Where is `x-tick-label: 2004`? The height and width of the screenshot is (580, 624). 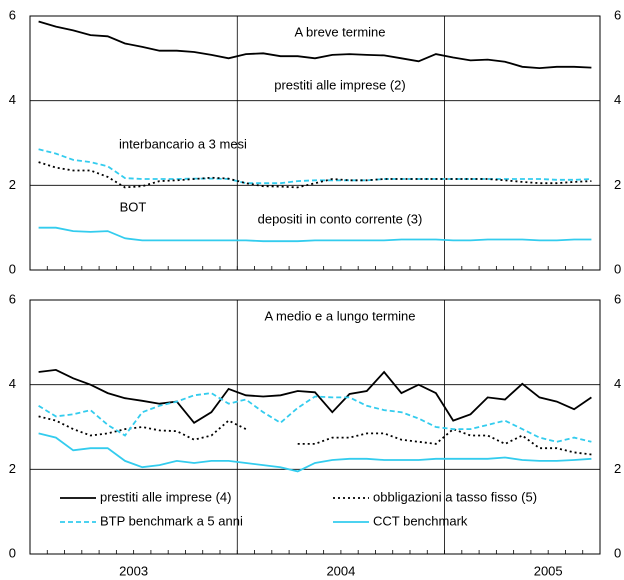
x-tick-label: 2004 is located at coordinates (340, 570).